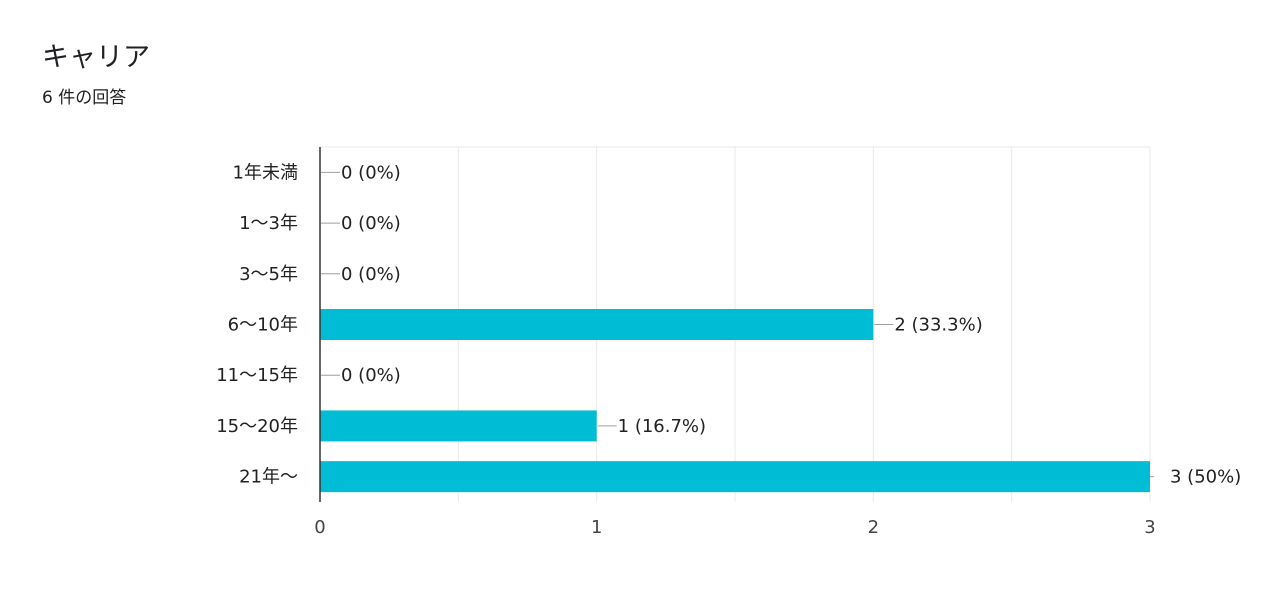 The width and height of the screenshot is (1280, 608). What do you see at coordinates (1205, 477) in the screenshot?
I see `data-label: 3 (50%)` at bounding box center [1205, 477].